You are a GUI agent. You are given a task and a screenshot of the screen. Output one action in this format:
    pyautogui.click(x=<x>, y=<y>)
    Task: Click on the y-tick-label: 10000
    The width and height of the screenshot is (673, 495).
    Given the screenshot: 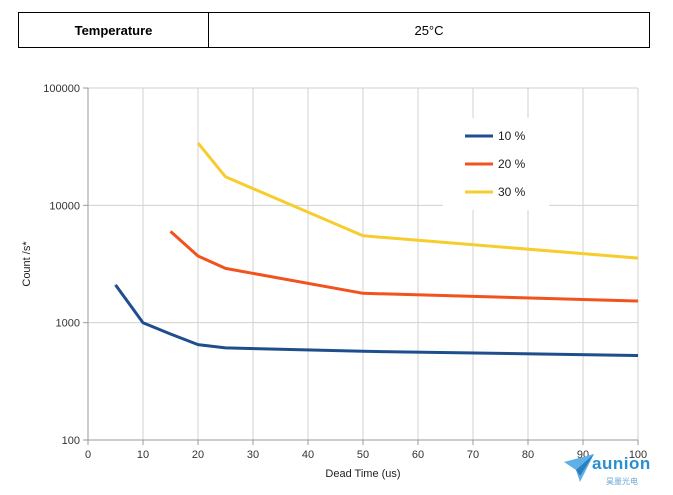 What is the action you would take?
    pyautogui.click(x=64, y=206)
    